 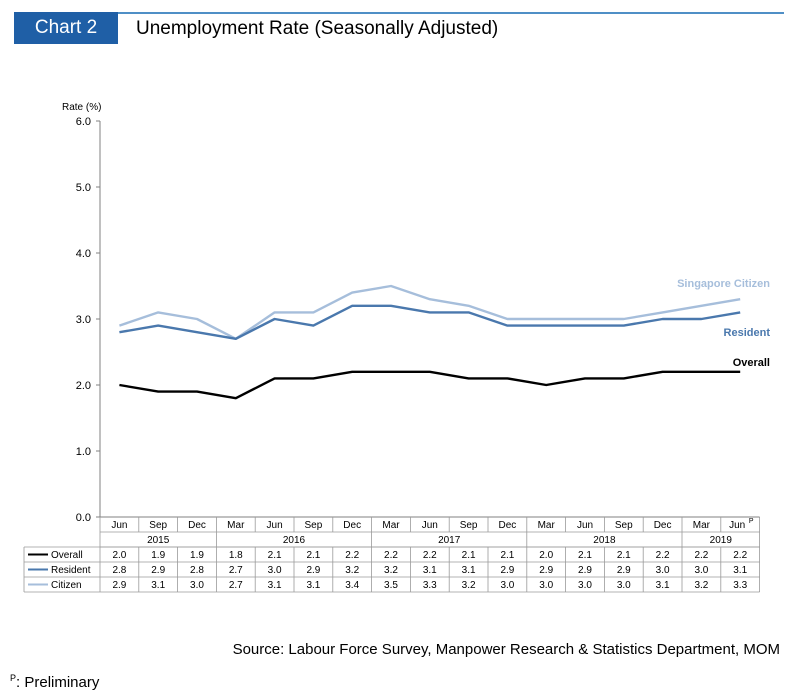 I want to click on series-line-resident, so click(x=430, y=322).